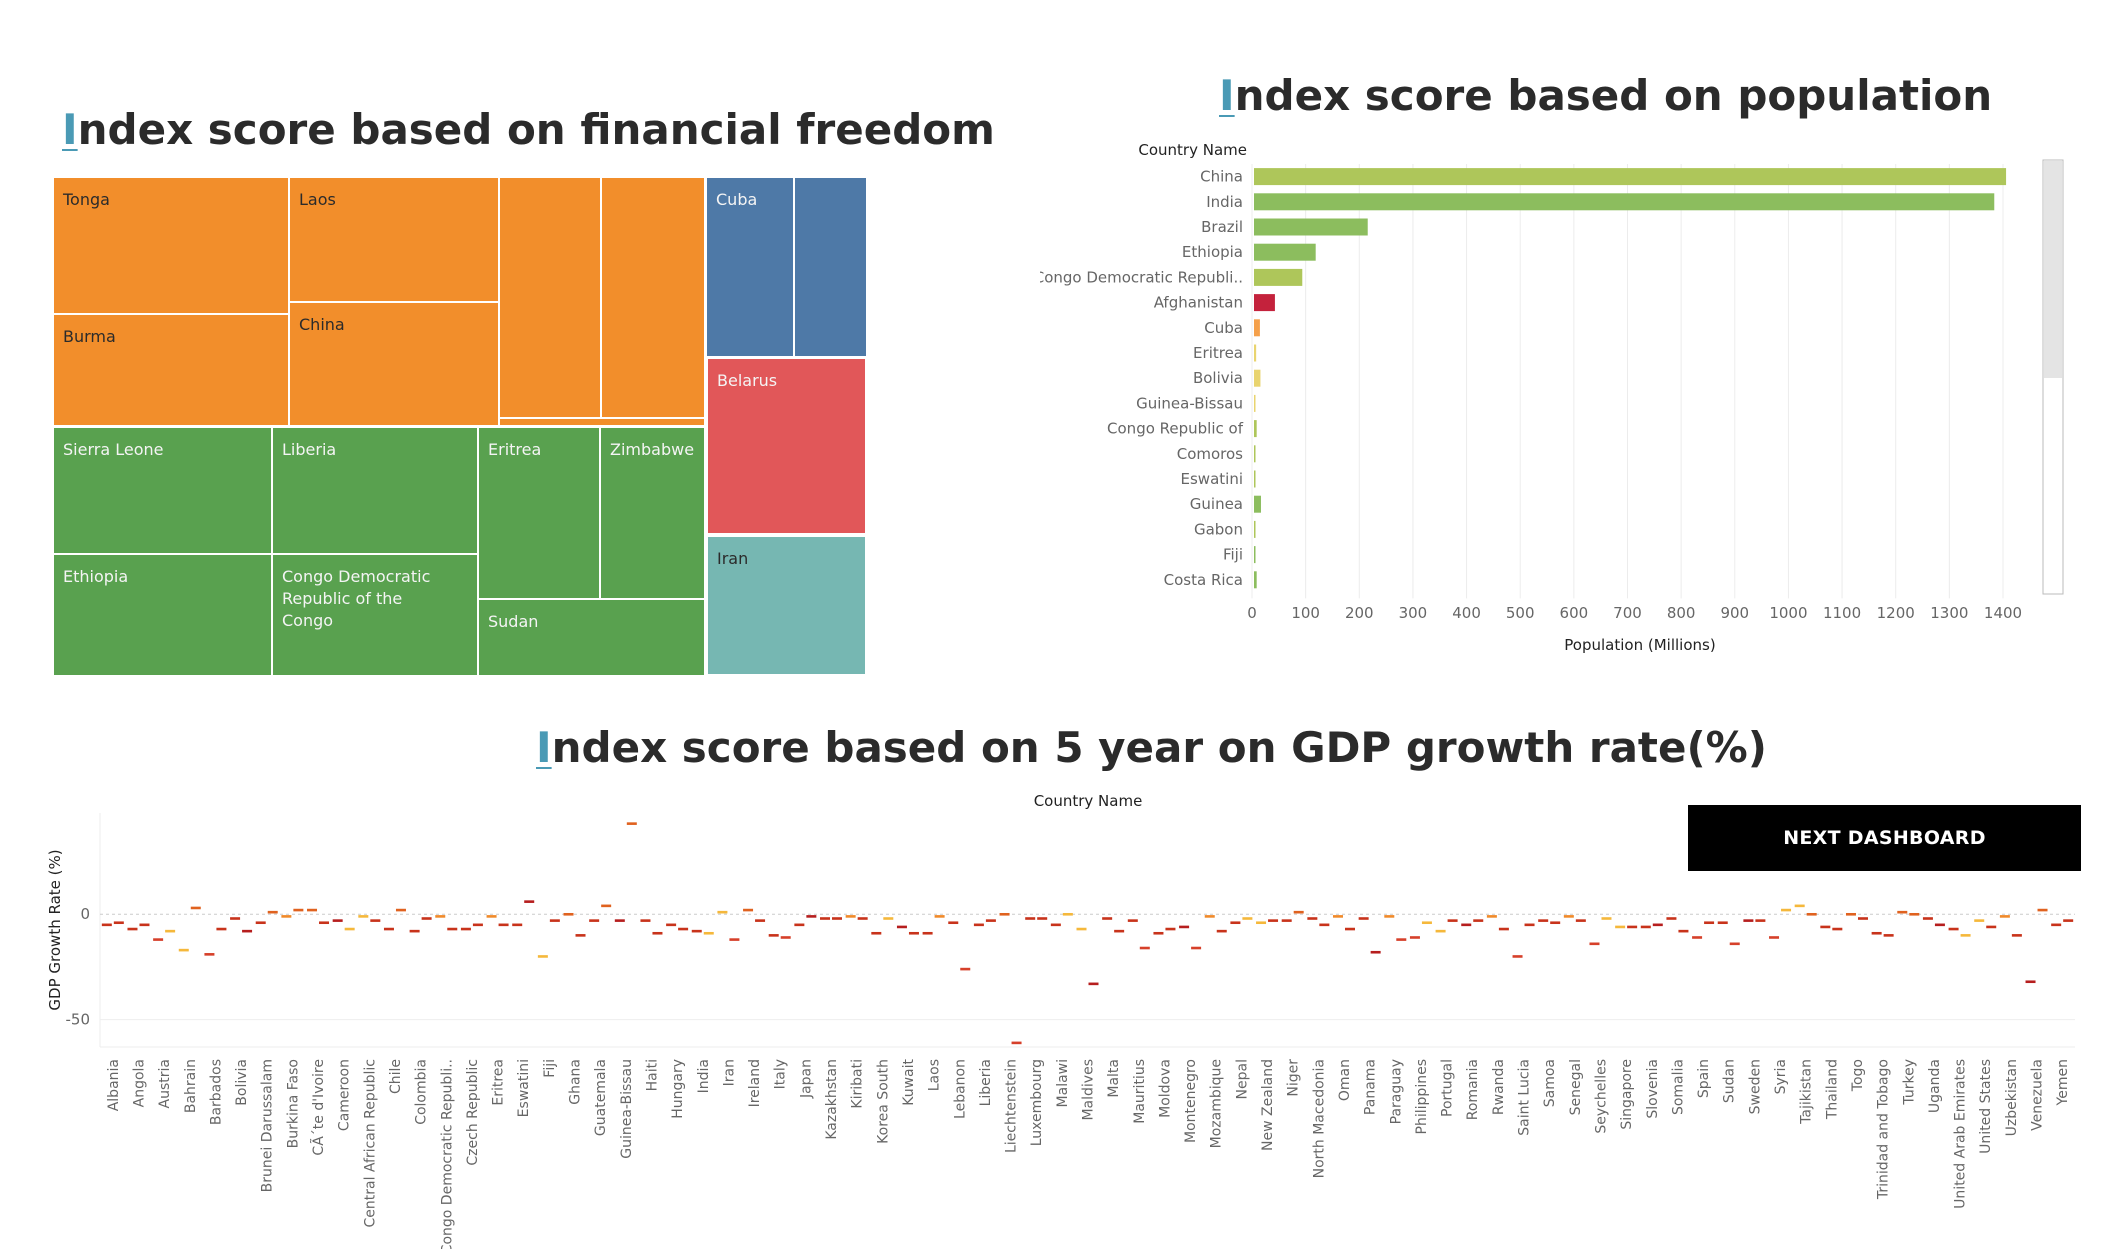 This screenshot has width=2124, height=1249. I want to click on gdp-country-label: Haiti, so click(652, 1075).